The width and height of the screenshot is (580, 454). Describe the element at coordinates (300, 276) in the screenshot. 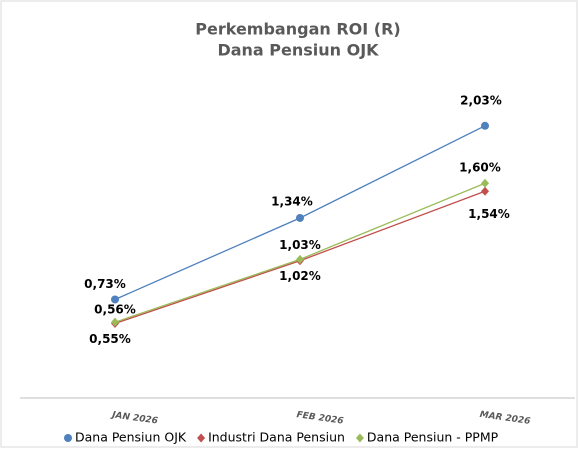

I see `data-label: 1,02%` at that location.